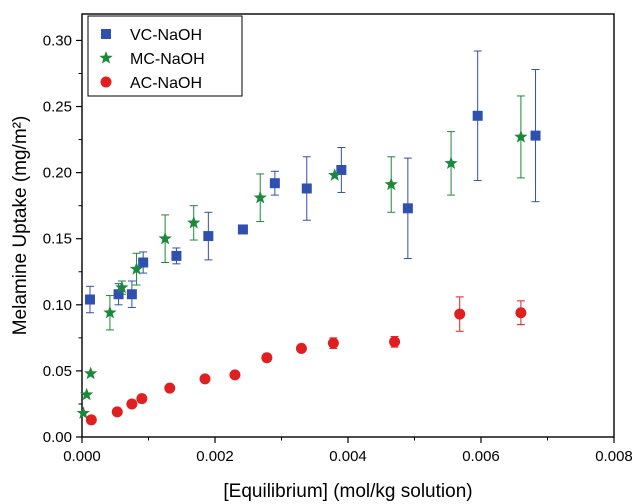  I want to click on vc-naoh-legend-marker, so click(106, 34).